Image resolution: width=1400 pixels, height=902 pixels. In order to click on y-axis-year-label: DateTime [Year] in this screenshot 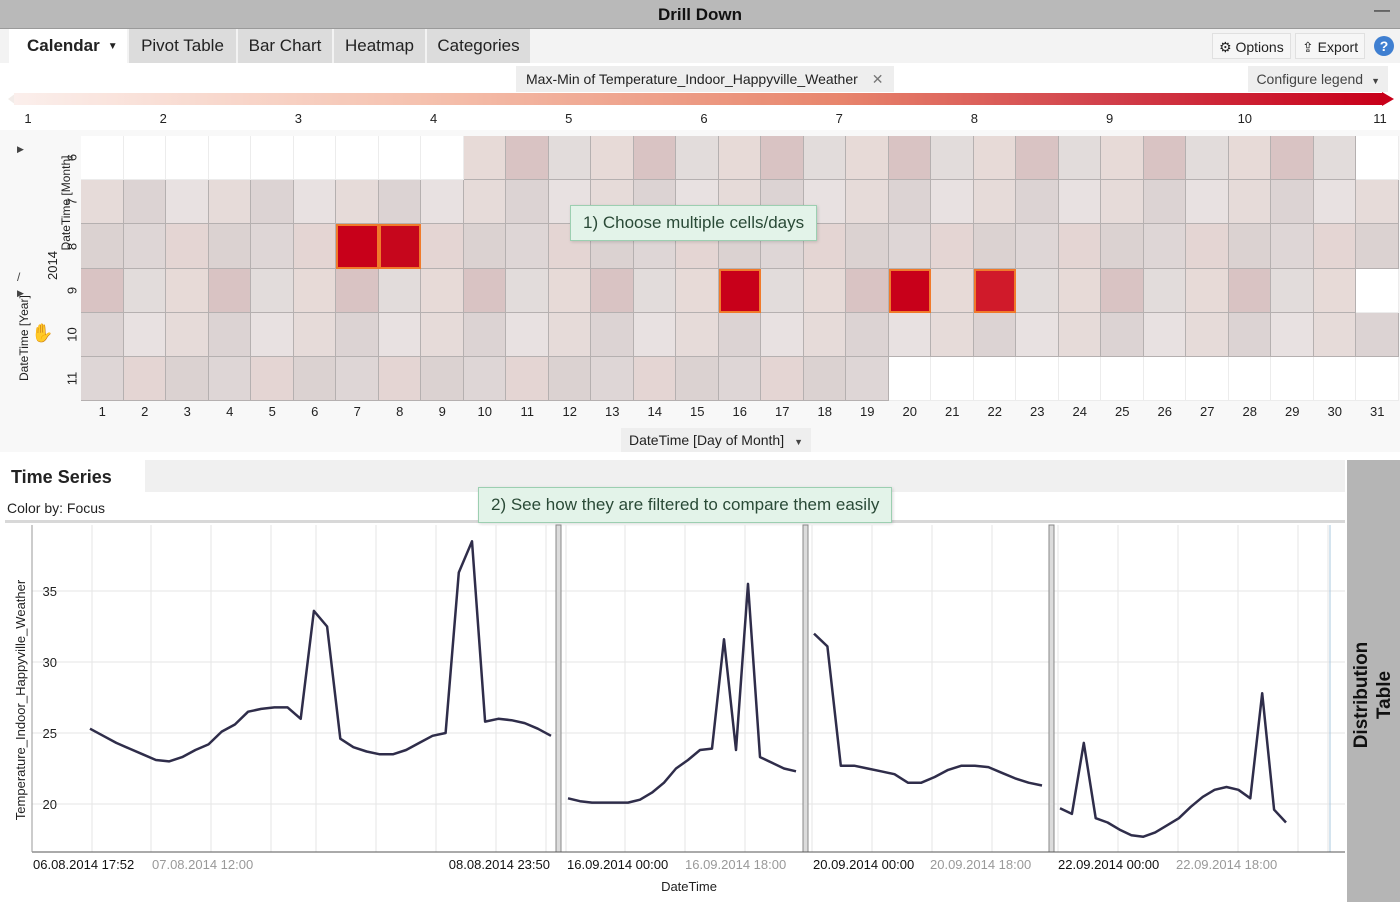, I will do `click(24, 338)`.